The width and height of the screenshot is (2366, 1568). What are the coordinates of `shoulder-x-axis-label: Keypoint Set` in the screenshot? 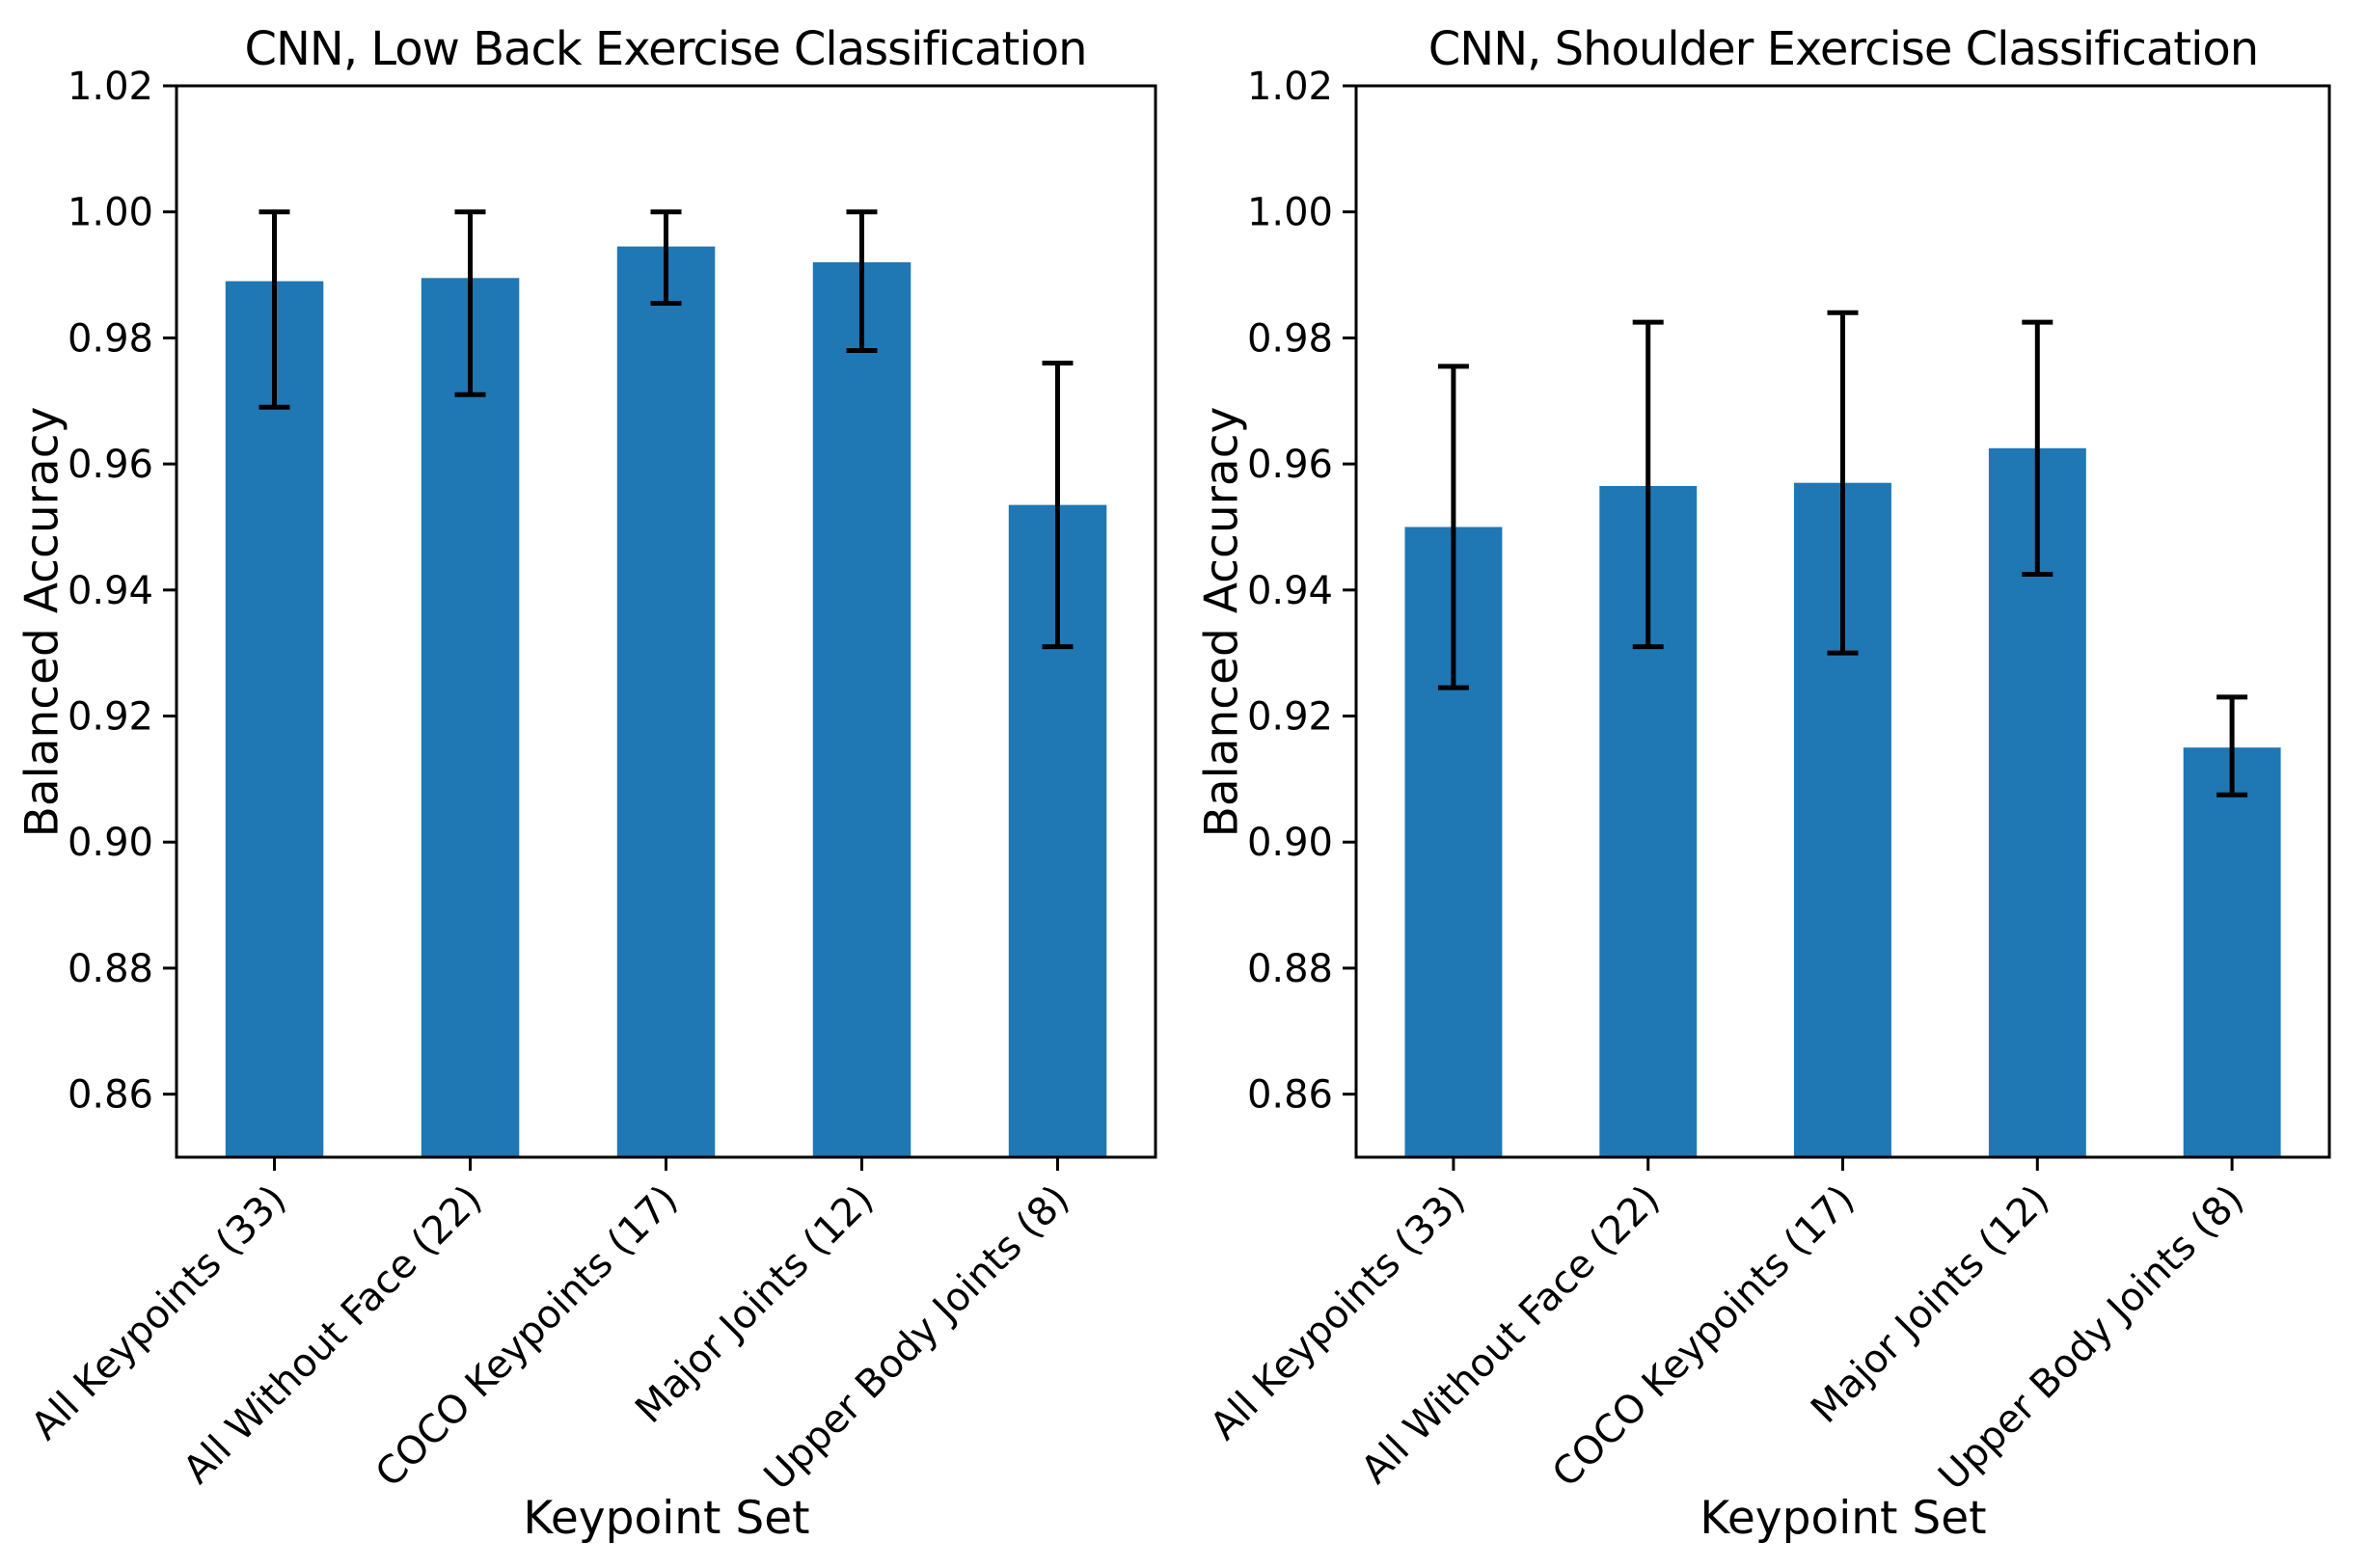 It's located at (1843, 1519).